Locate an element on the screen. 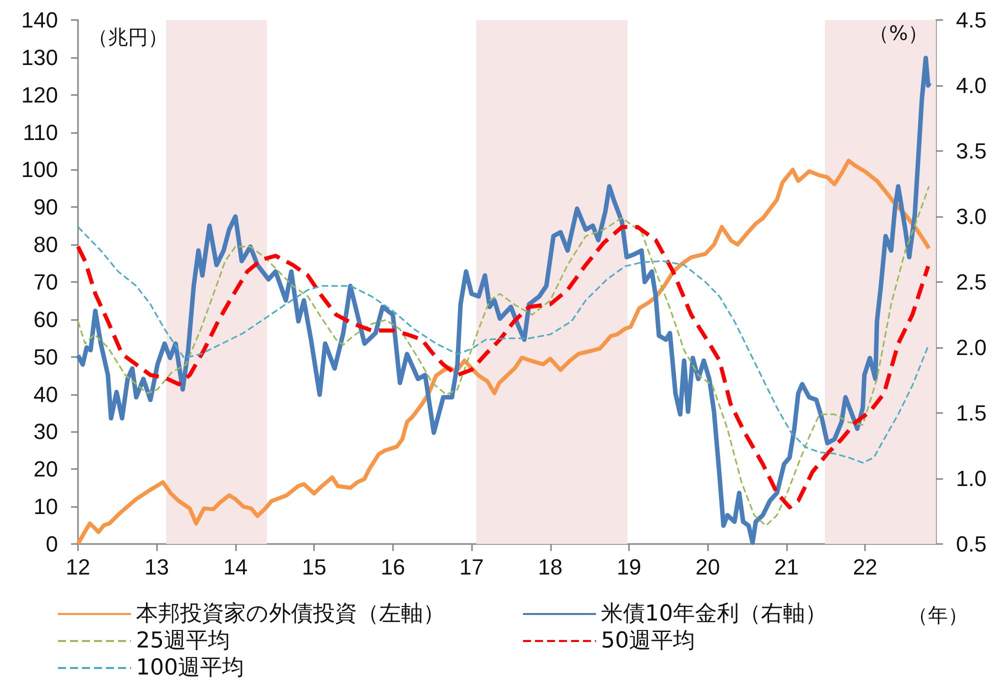 The width and height of the screenshot is (998, 694). y2-tick-label: 4.5 is located at coordinates (971, 20).